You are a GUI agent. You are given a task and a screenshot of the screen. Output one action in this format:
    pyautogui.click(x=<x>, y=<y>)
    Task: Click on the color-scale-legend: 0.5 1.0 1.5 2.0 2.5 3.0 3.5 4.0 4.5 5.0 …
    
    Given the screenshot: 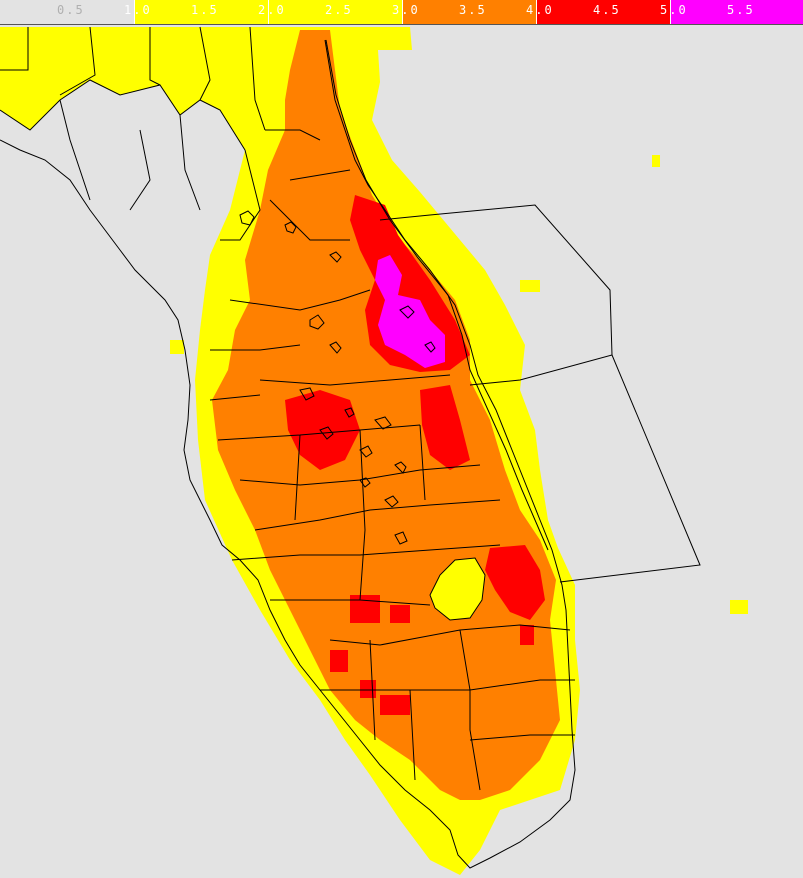 What is the action you would take?
    pyautogui.click(x=401, y=12)
    